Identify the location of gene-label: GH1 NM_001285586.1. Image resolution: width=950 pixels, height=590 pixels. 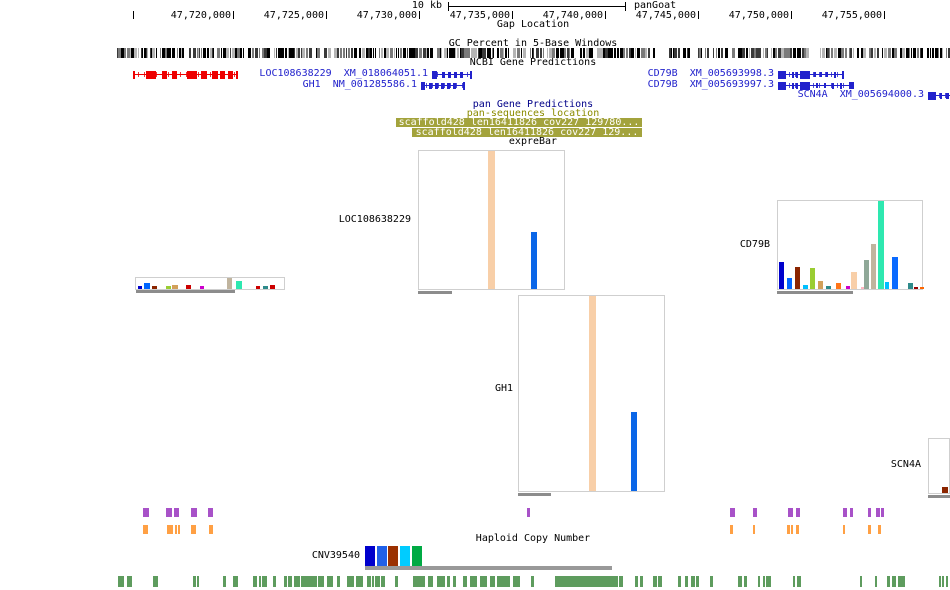
(359, 84).